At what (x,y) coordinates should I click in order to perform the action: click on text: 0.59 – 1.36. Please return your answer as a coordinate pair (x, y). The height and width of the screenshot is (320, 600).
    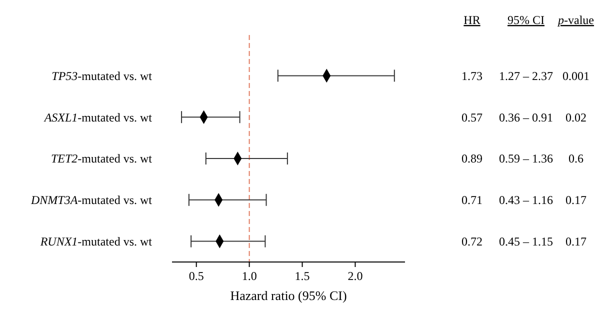
    Looking at the image, I should click on (526, 159).